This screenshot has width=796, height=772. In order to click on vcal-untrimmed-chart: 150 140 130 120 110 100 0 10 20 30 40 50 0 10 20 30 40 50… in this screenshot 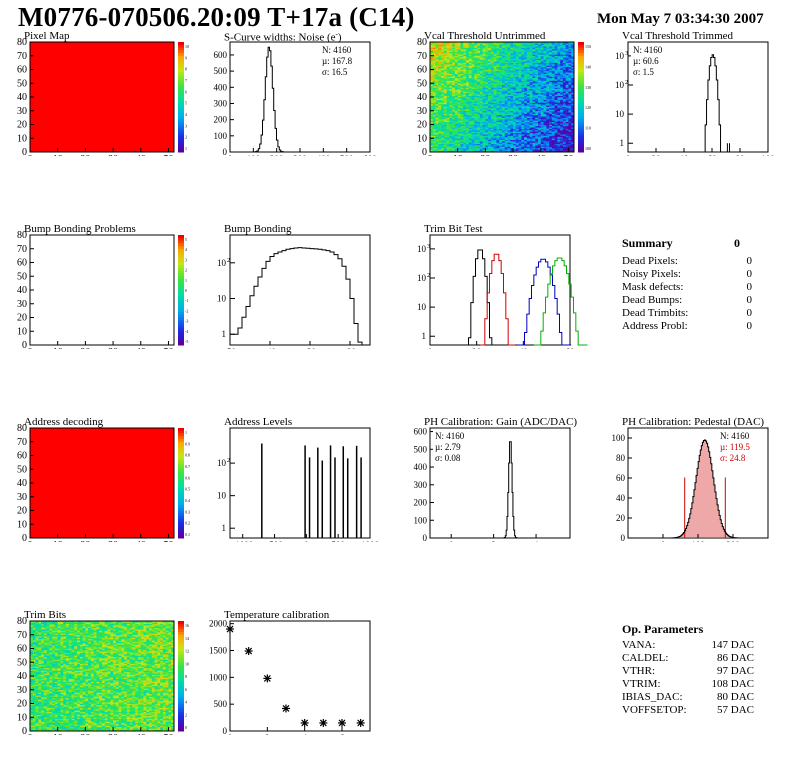, I will do `click(504, 97)`.